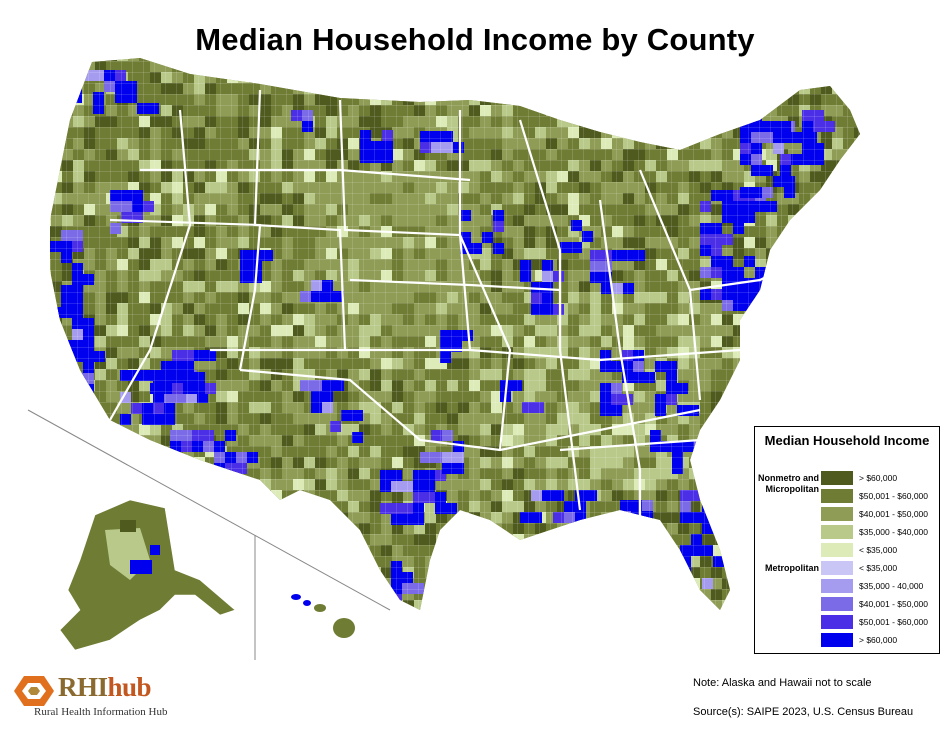 This screenshot has width=950, height=734. I want to click on rhihub-logo: RHIhub Rural Health Information Hub, so click(114, 696).